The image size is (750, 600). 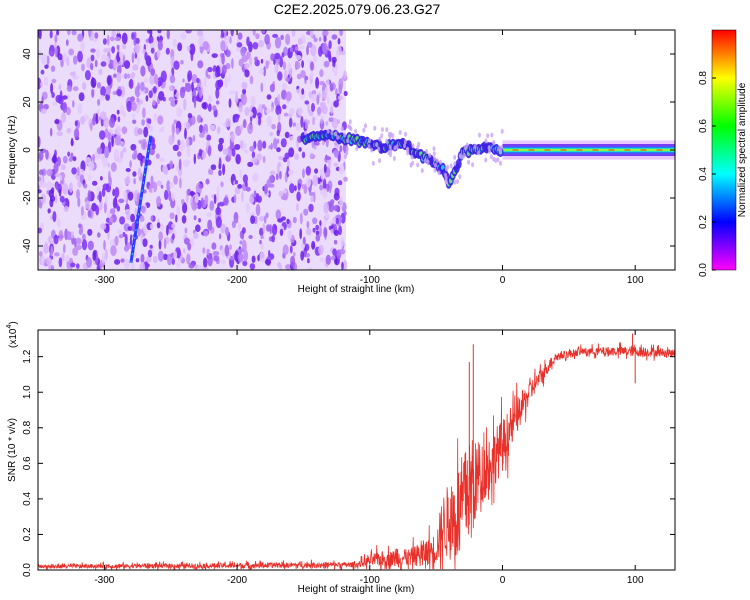 What do you see at coordinates (27, 499) in the screenshot?
I see `y-tick-label: 0.4` at bounding box center [27, 499].